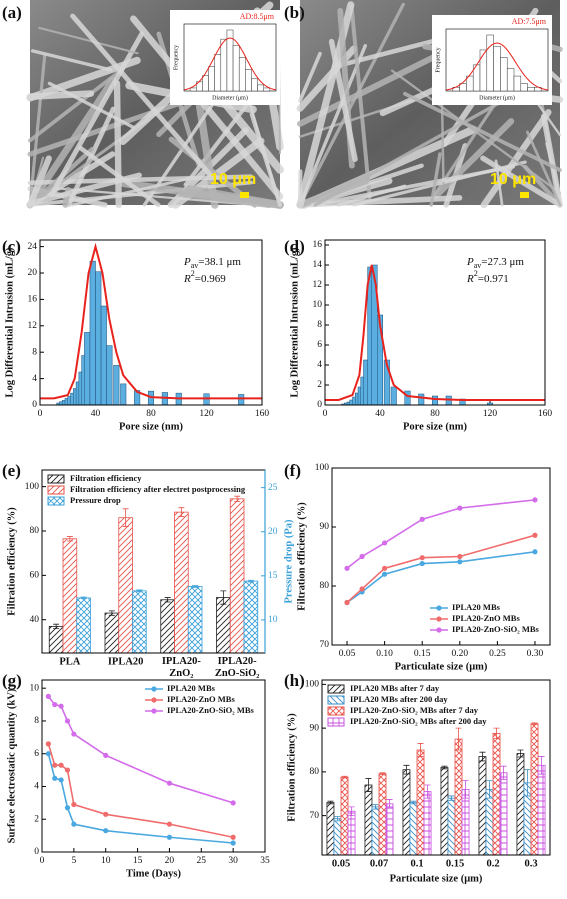 This screenshot has height=899, width=567. Describe the element at coordinates (436, 878) in the screenshot. I see `x-axis-title: Particulate size (μm)` at that location.